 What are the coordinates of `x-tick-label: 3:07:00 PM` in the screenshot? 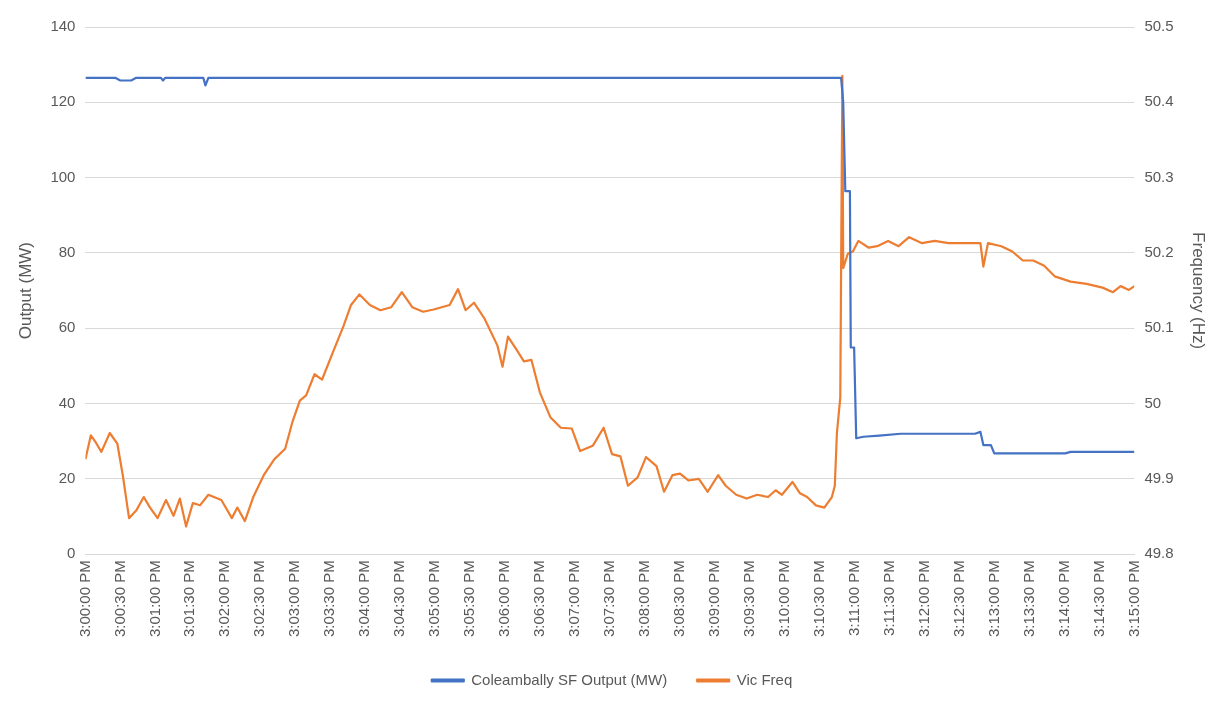 It's located at (574, 598).